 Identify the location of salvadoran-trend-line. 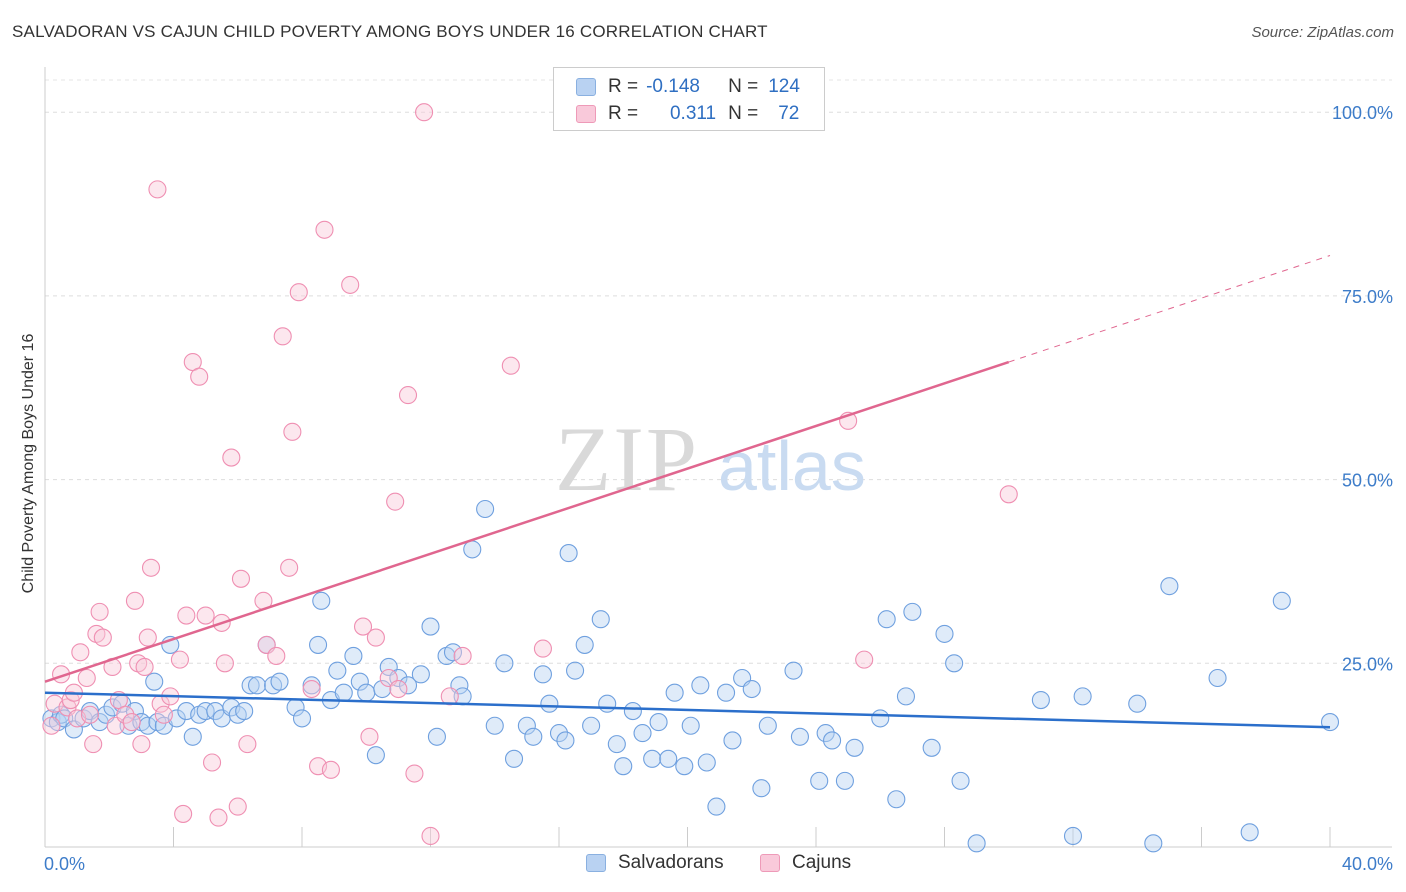
(687, 710).